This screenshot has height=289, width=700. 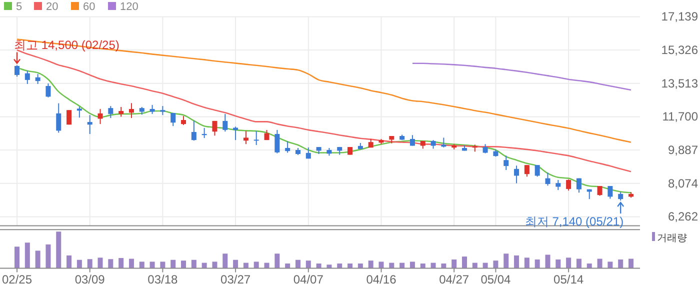 What do you see at coordinates (679, 50) in the screenshot?
I see `y-tick-label: 15,326` at bounding box center [679, 50].